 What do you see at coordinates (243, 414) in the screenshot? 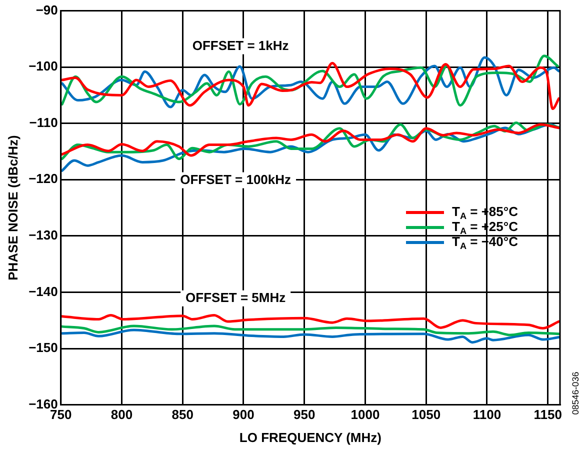
I see `x-tick-label: 900` at bounding box center [243, 414].